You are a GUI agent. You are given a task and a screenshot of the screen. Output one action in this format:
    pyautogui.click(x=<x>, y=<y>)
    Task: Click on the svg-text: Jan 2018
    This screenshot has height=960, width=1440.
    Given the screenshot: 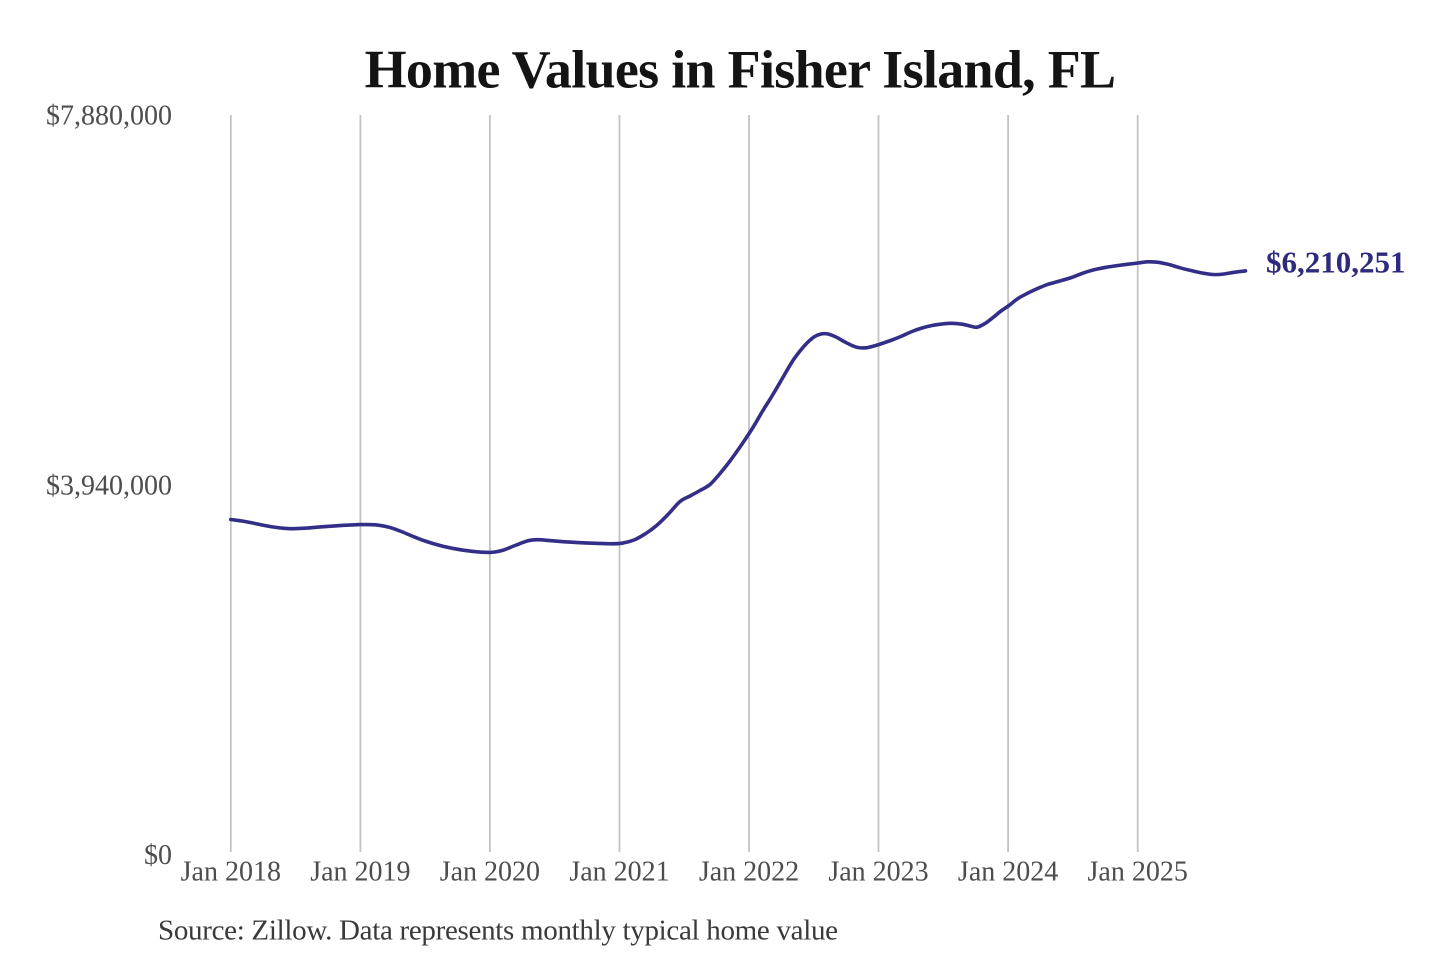 What is the action you would take?
    pyautogui.click(x=231, y=872)
    